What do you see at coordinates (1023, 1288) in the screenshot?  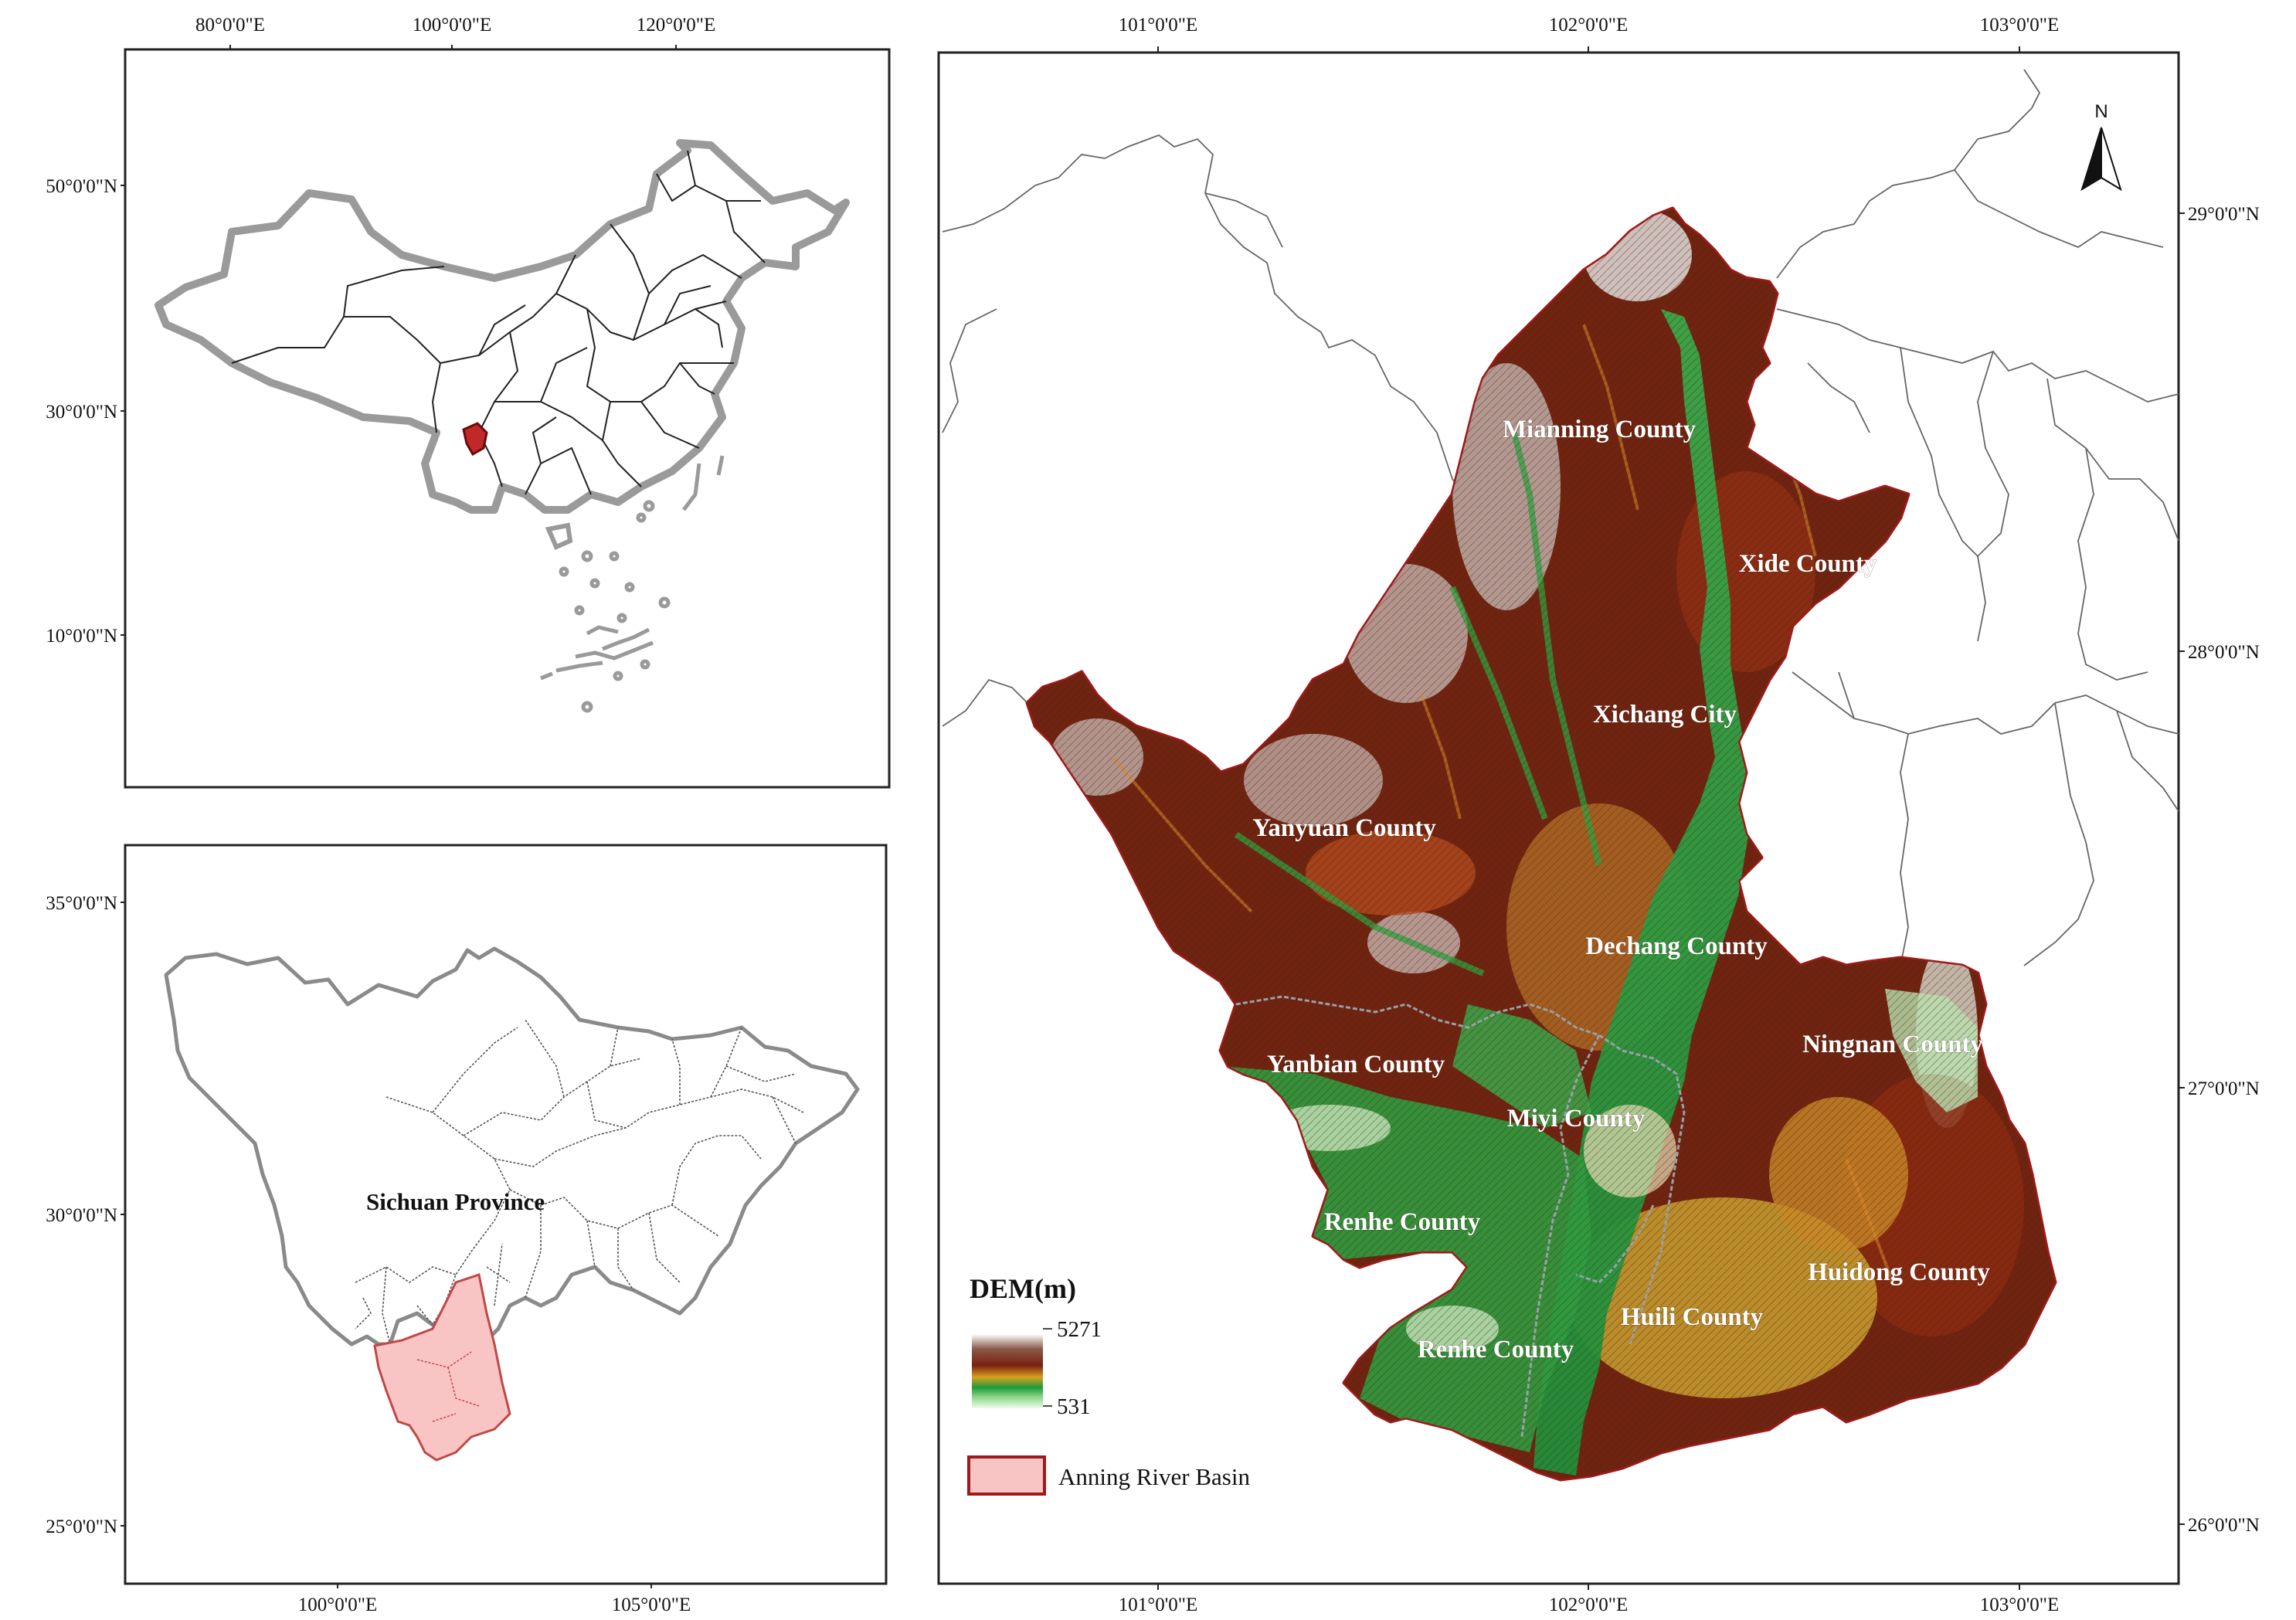 I see `legend-dem-title: DEM(m)` at bounding box center [1023, 1288].